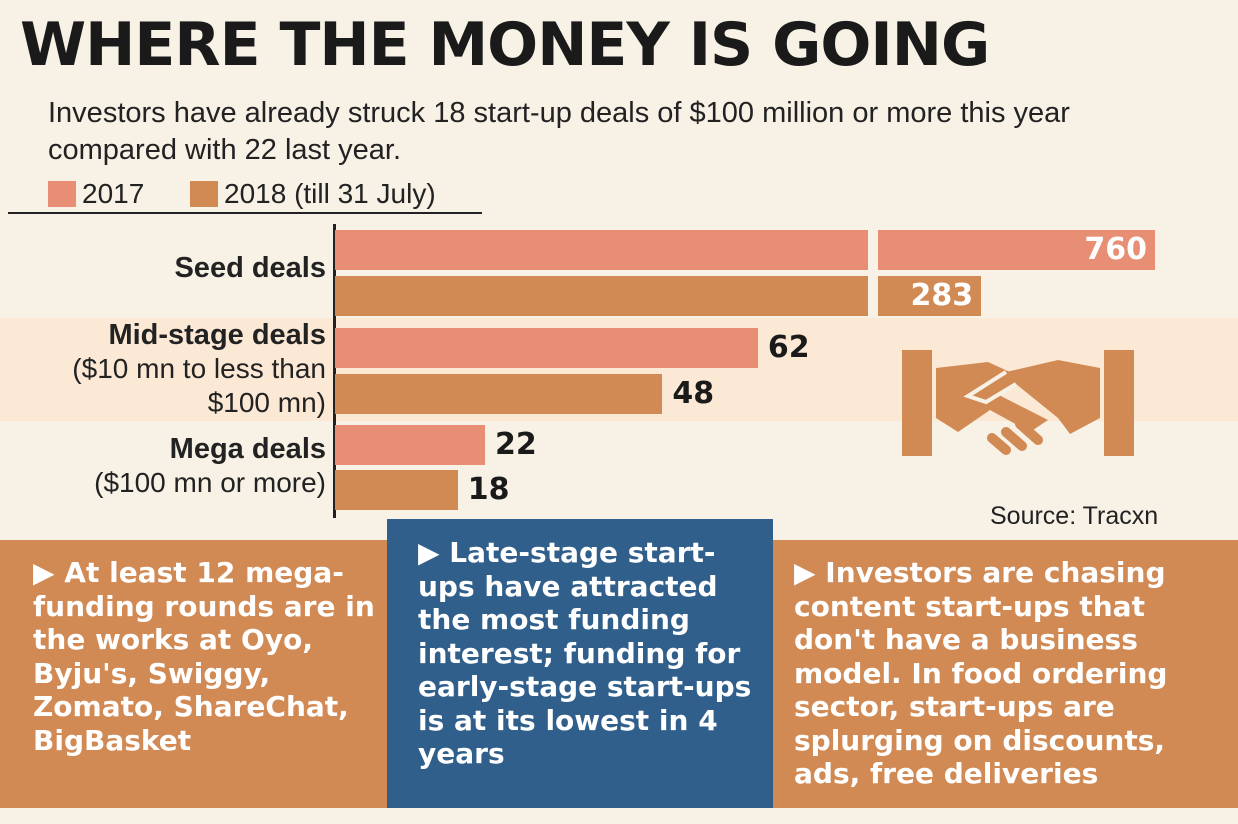 The image size is (1238, 824). Describe the element at coordinates (499, 394) in the screenshot. I see `bar-midstage-2018` at that location.